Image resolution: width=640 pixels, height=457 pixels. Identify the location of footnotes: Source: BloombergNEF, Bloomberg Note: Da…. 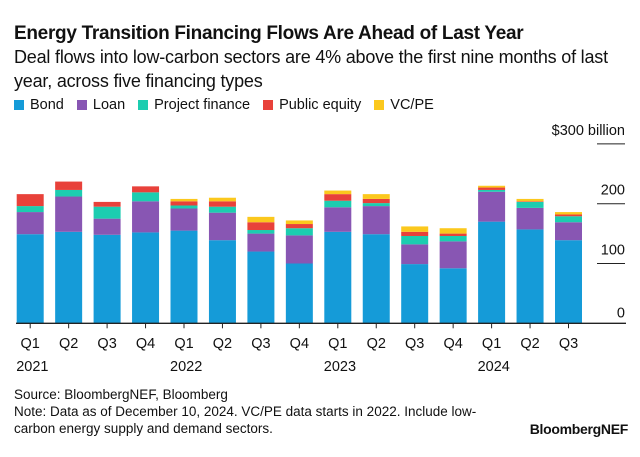
(254, 411).